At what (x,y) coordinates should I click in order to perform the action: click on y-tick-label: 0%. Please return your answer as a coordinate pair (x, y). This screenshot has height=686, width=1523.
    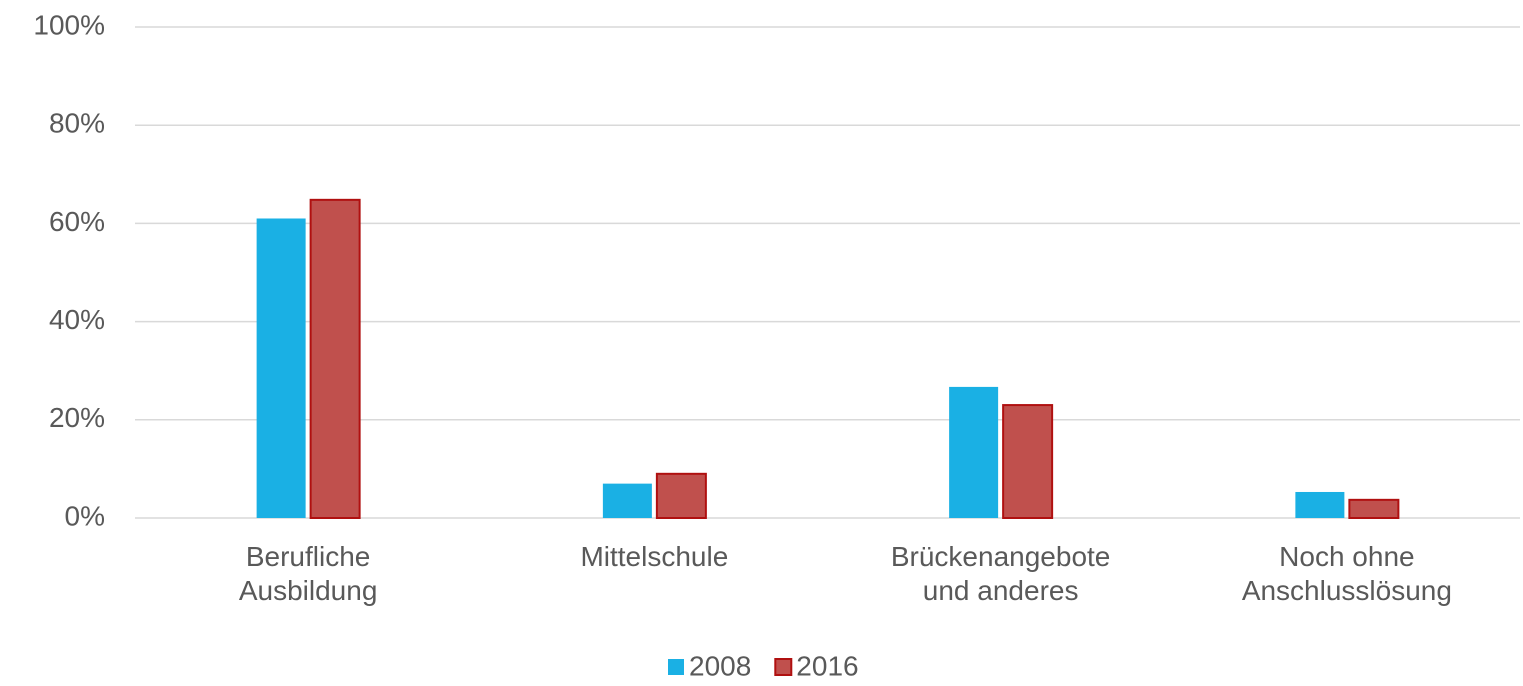
    Looking at the image, I should click on (85, 515).